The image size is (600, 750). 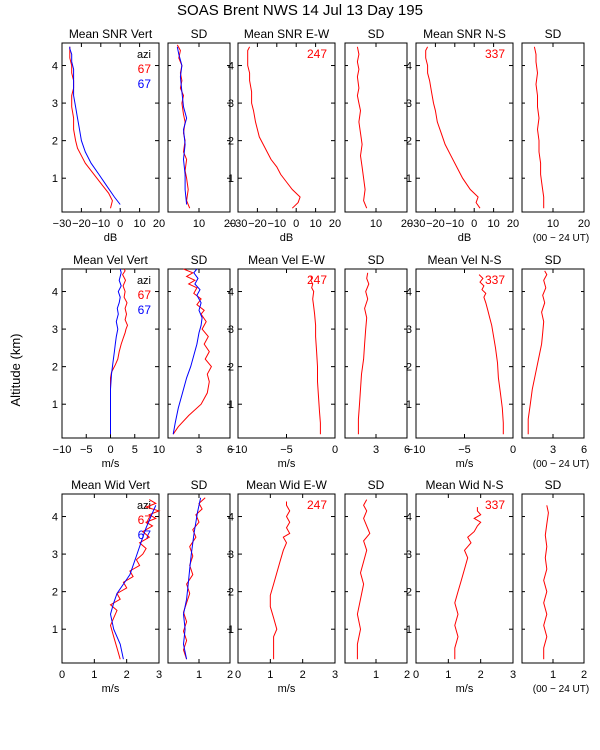 I want to click on panel-r1-c2: SD 10 20, so click(x=201, y=128).